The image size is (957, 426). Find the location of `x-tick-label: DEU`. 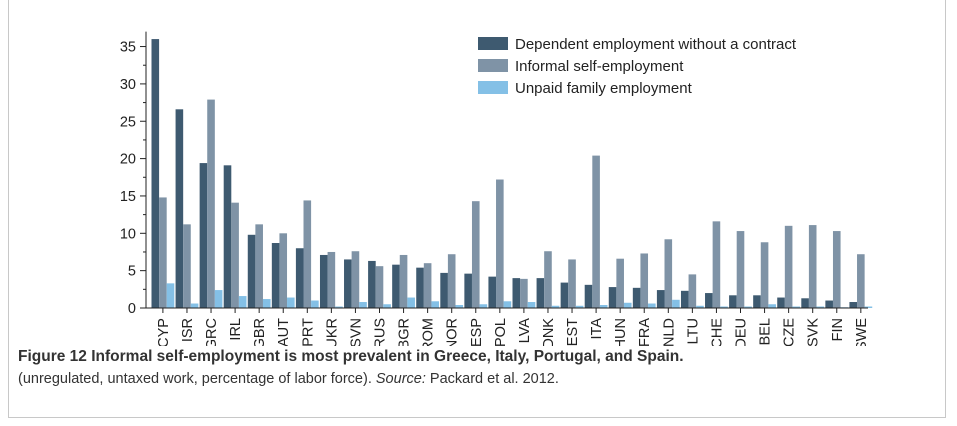

x-tick-label: DEU is located at coordinates (742, 332).